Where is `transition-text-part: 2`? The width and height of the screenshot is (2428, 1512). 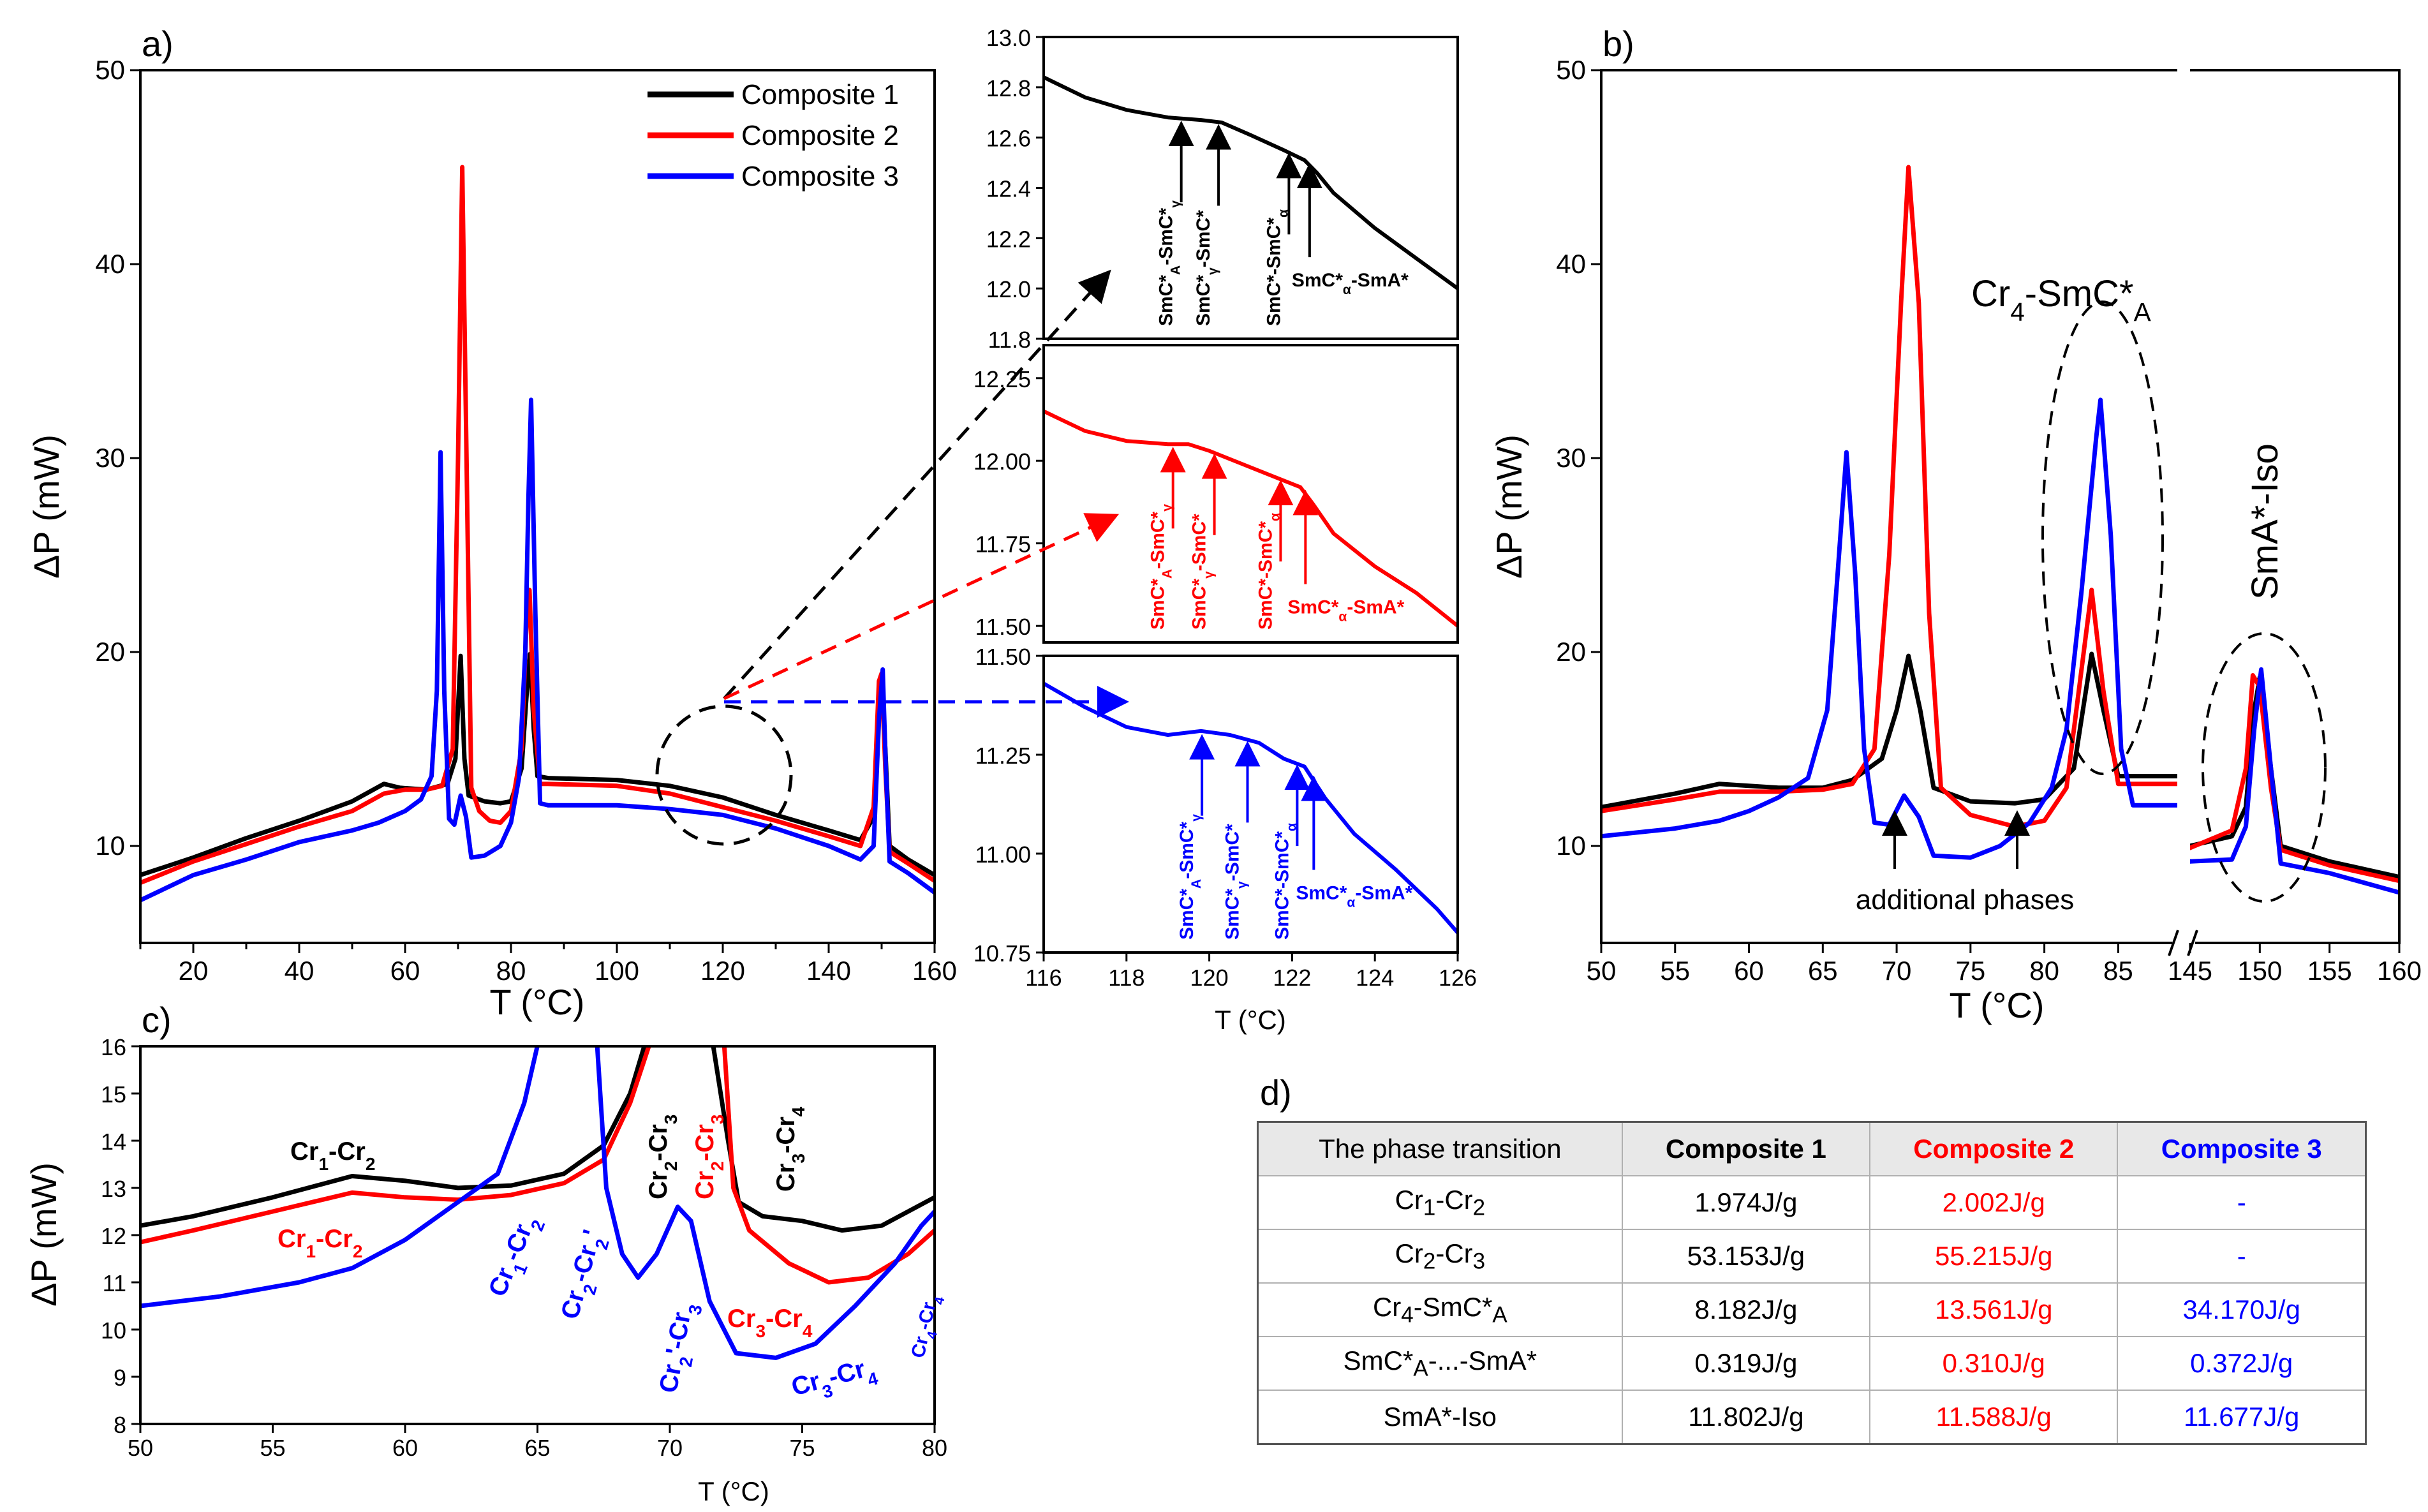
transition-text-part: 2 is located at coordinates (1429, 1261).